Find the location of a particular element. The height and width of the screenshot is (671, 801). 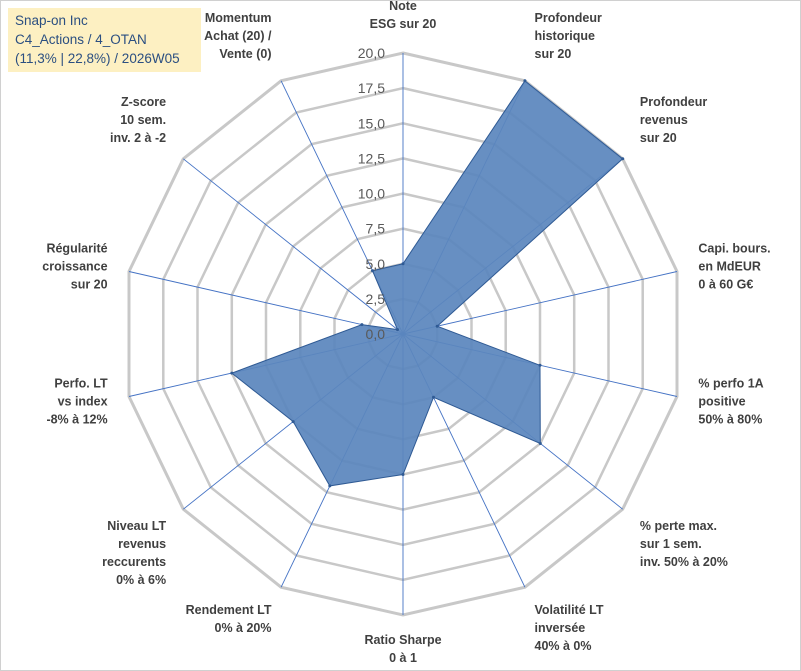

axis-label-line: Achat (20) / is located at coordinates (238, 36).